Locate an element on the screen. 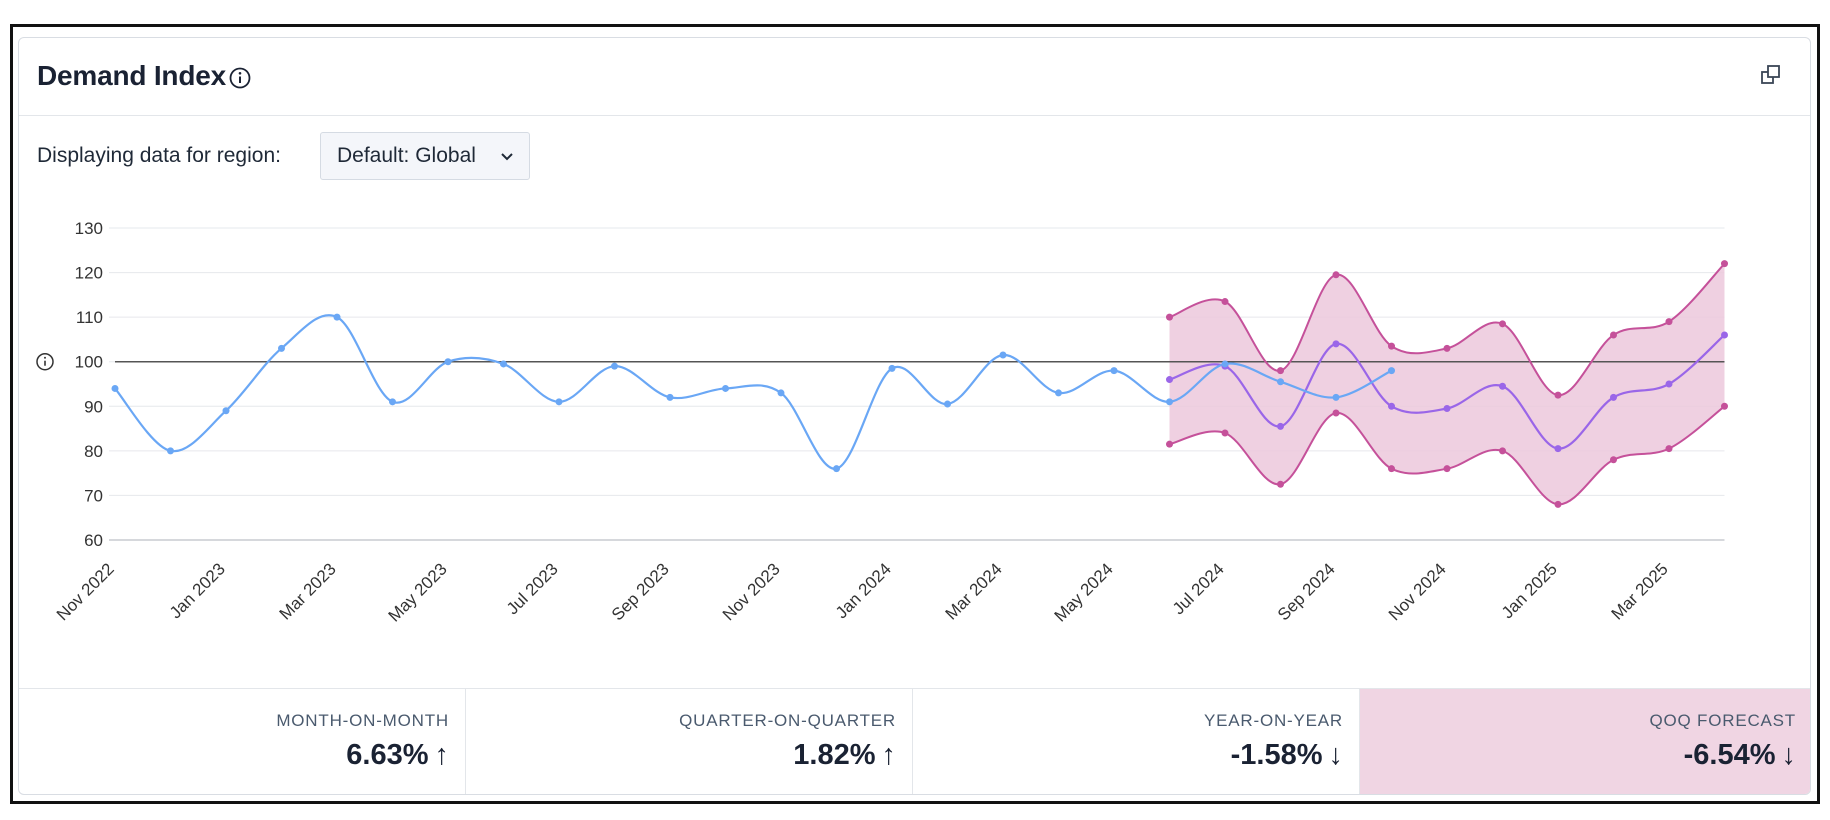 Image resolution: width=1830 pixels, height=820 pixels. y-tick-label: 130 is located at coordinates (89, 228).